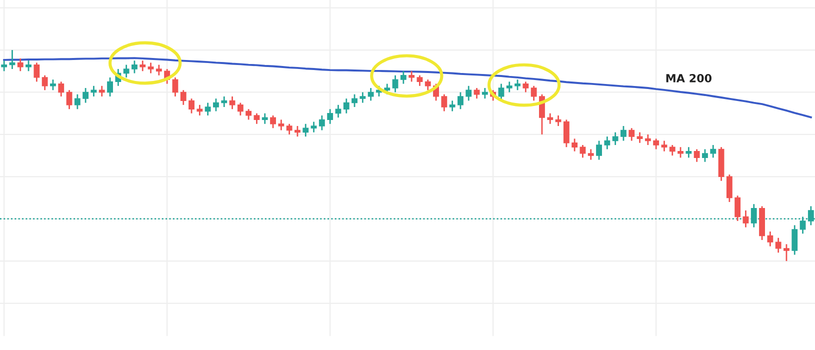 The width and height of the screenshot is (815, 350). I want to click on series-label: MA 200, so click(689, 78).